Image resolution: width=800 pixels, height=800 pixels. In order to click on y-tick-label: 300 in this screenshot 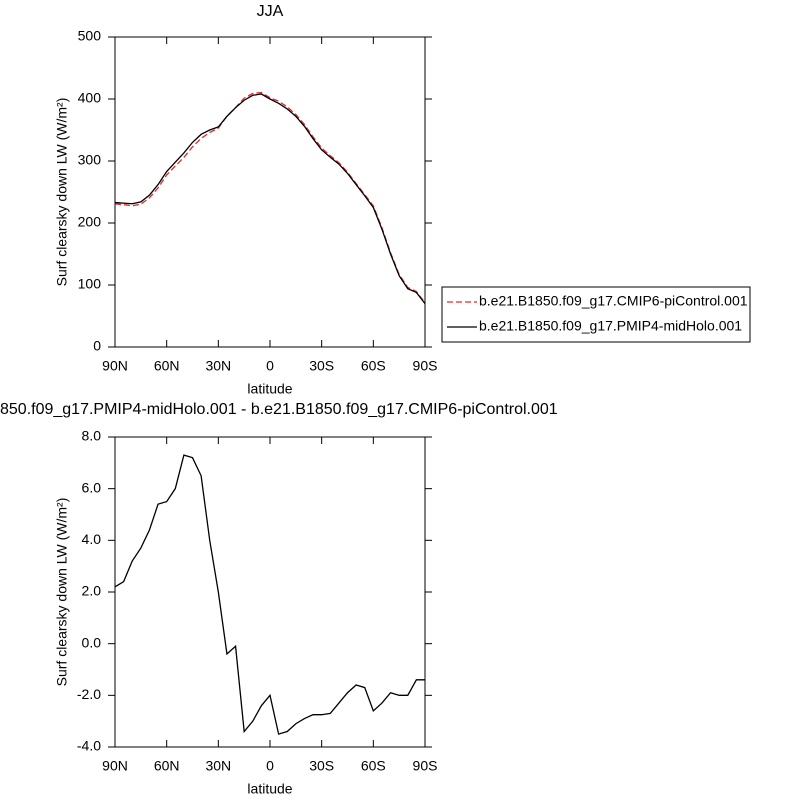, I will do `click(90, 160)`.